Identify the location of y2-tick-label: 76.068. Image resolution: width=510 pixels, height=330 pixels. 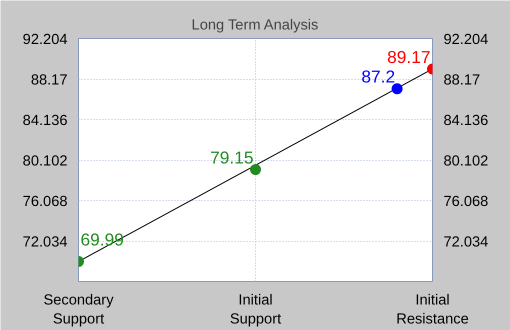
(466, 202).